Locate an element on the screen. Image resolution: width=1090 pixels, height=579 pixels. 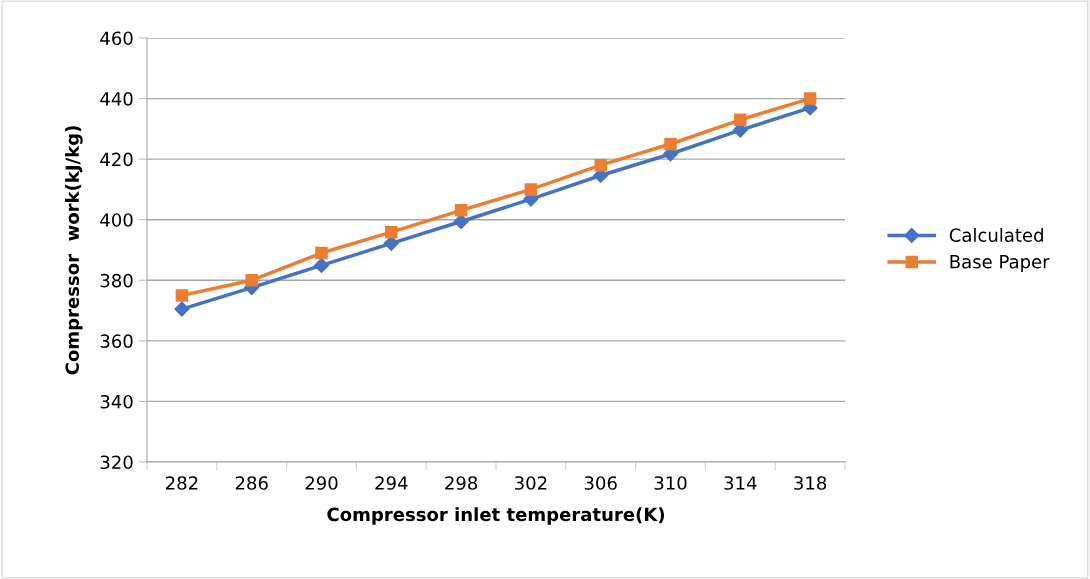
x-tick-label: 318 is located at coordinates (810, 483).